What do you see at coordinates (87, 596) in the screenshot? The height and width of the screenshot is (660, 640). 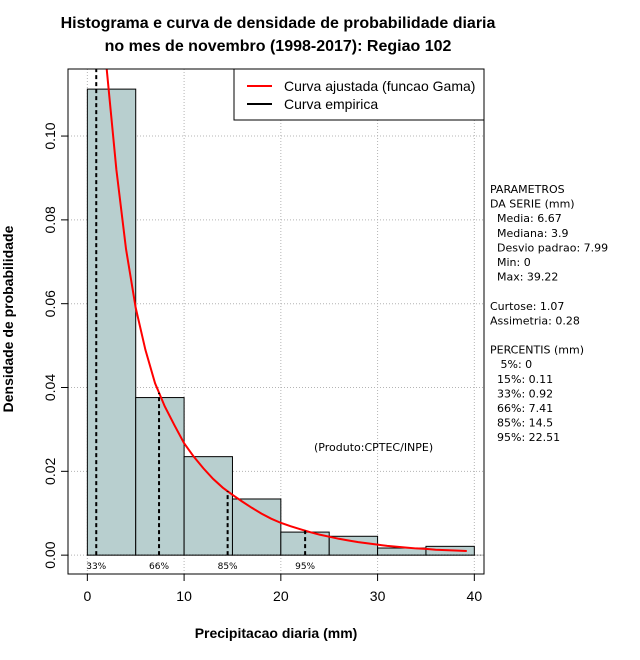 I see `x-tick-label: 0` at bounding box center [87, 596].